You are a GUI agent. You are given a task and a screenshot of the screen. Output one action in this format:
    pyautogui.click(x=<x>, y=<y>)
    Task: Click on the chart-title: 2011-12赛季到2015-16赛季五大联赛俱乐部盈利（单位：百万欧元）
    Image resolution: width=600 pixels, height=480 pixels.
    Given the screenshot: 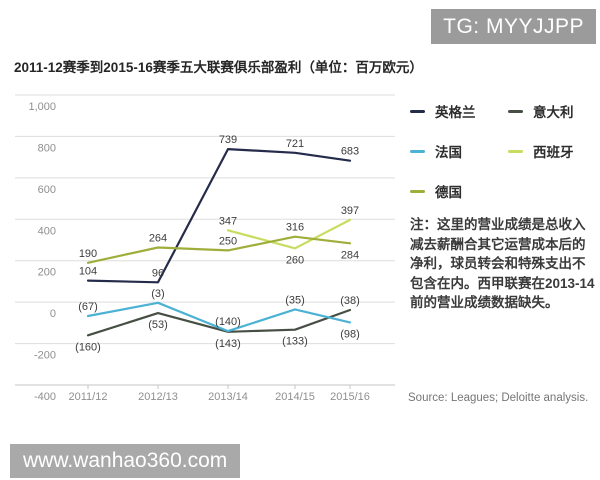 What is the action you would take?
    pyautogui.click(x=218, y=67)
    